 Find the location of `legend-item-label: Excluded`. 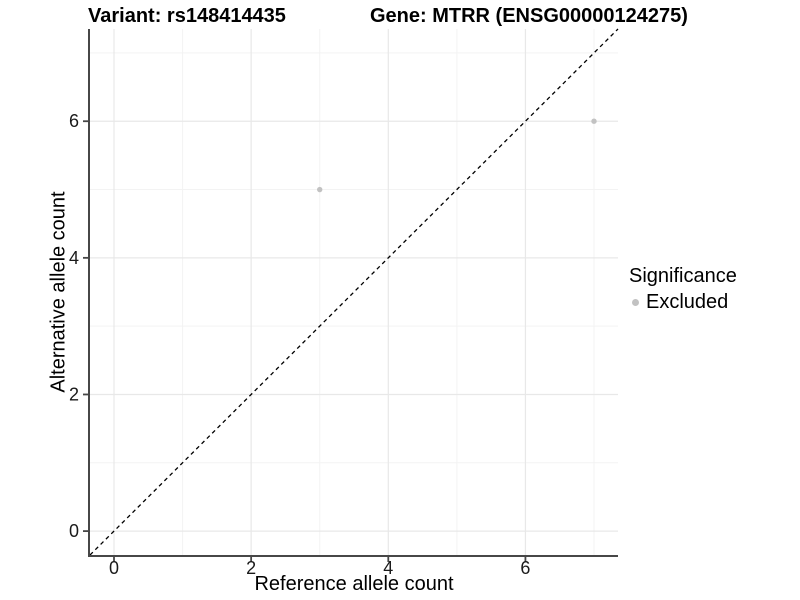

legend-item-label: Excluded is located at coordinates (687, 302).